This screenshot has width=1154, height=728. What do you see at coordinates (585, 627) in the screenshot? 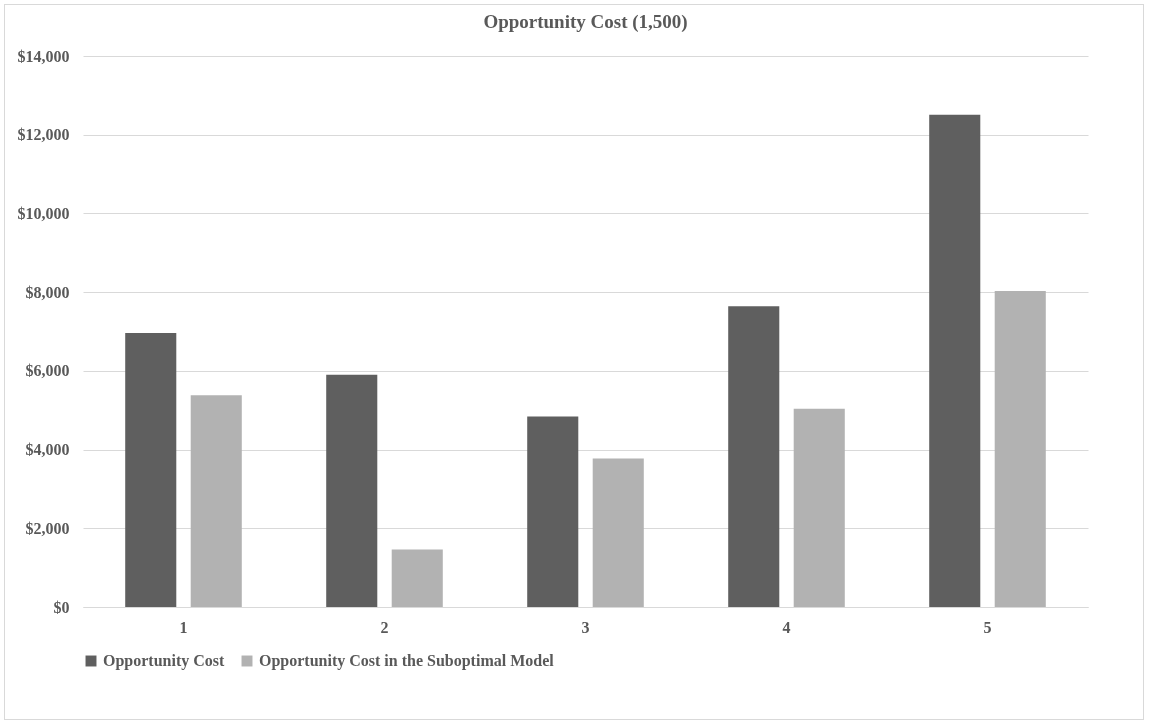
I see `x-tick-label: 3` at bounding box center [585, 627].